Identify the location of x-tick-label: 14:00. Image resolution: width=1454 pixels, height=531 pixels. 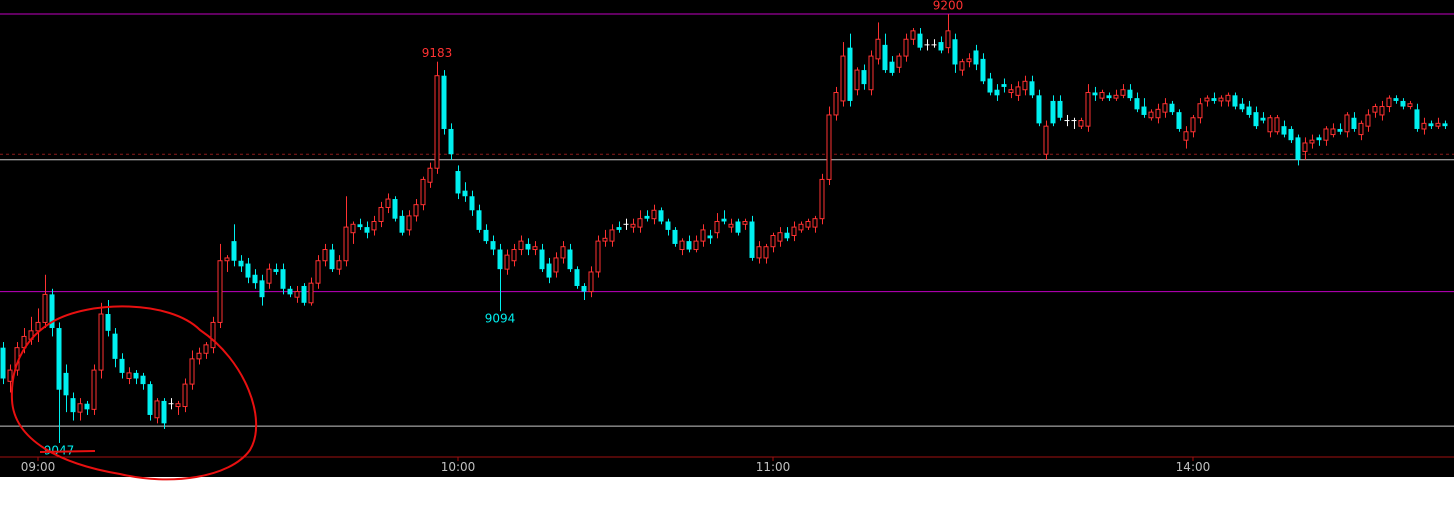
(1193, 467).